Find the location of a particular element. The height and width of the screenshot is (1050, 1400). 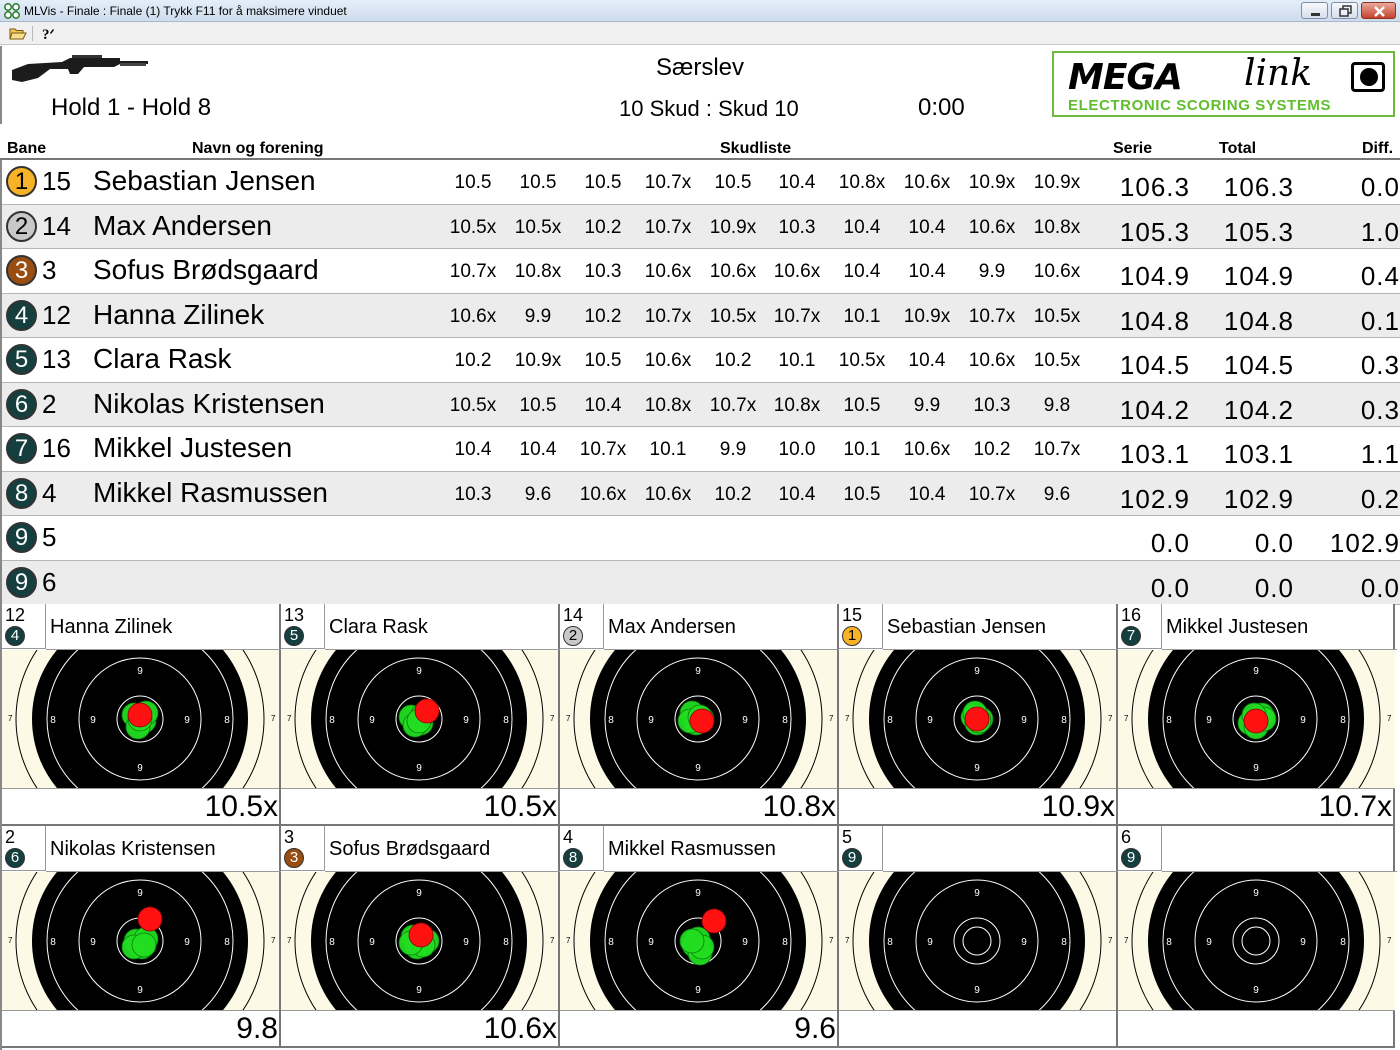

target-panel: 16 7 Mikkel Justesen 9 9 9 9 8 8 7 7 10.7x is located at coordinates (1257, 715).